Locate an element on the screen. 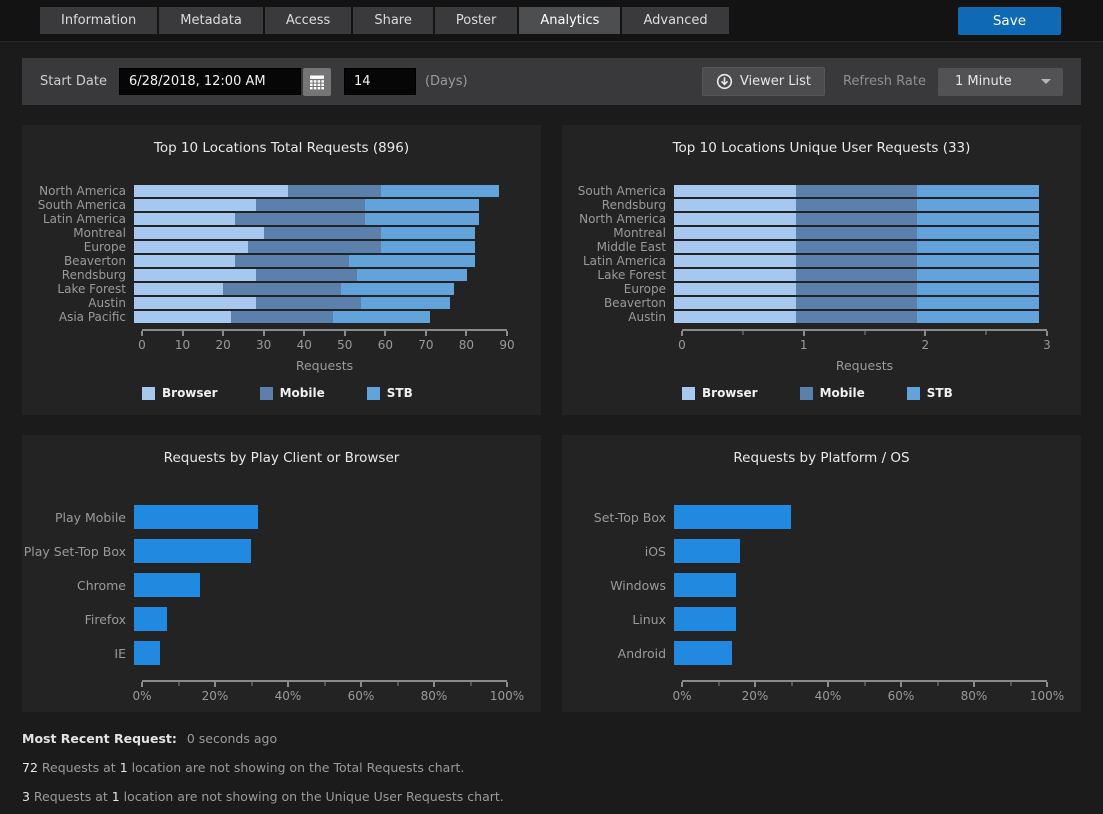 The image size is (1103, 814). start-date-label: Start Date is located at coordinates (73, 81).